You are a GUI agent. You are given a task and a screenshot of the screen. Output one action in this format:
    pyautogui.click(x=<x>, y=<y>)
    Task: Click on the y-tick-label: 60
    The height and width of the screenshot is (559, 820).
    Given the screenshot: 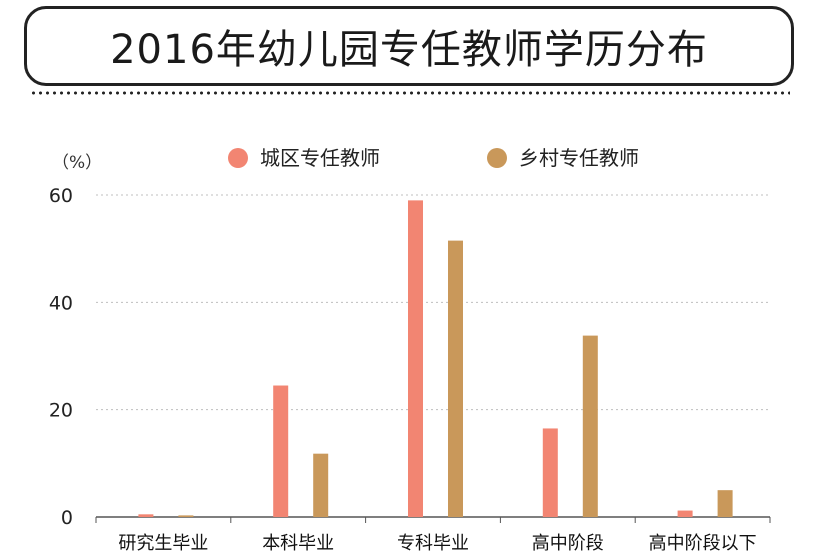 What is the action you would take?
    pyautogui.click(x=61, y=196)
    